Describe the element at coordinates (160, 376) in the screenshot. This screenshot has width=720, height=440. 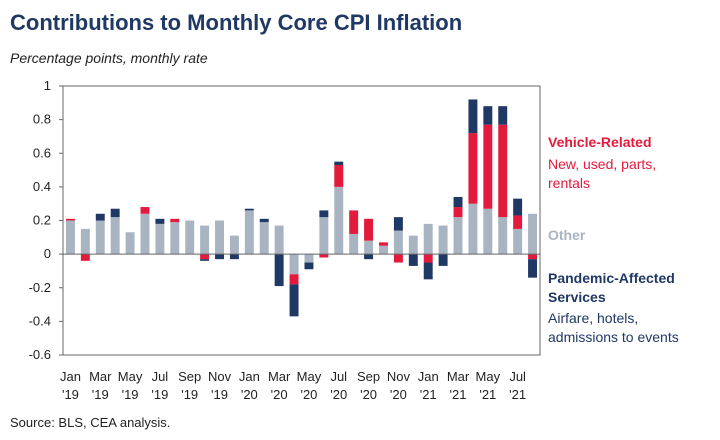
I see `x-tick-label-month: Jul` at that location.